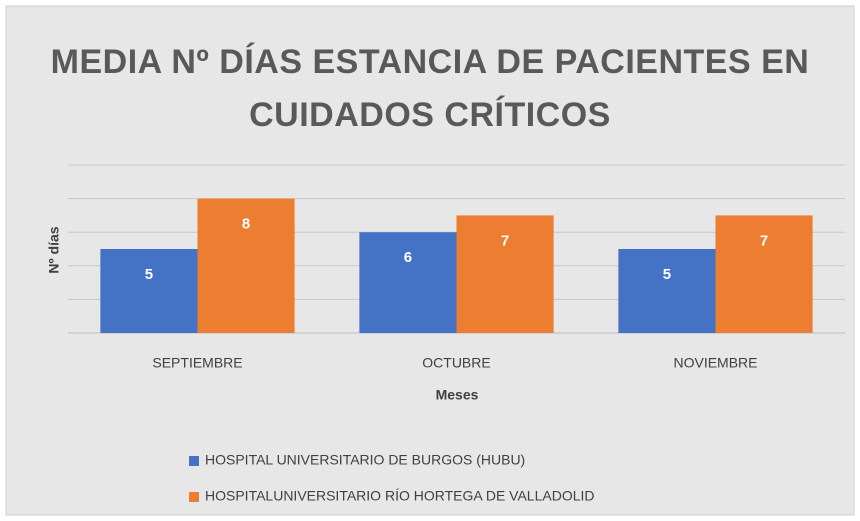 The height and width of the screenshot is (521, 860). I want to click on x-tick-label: SEPTIEMBRE, so click(197, 363).